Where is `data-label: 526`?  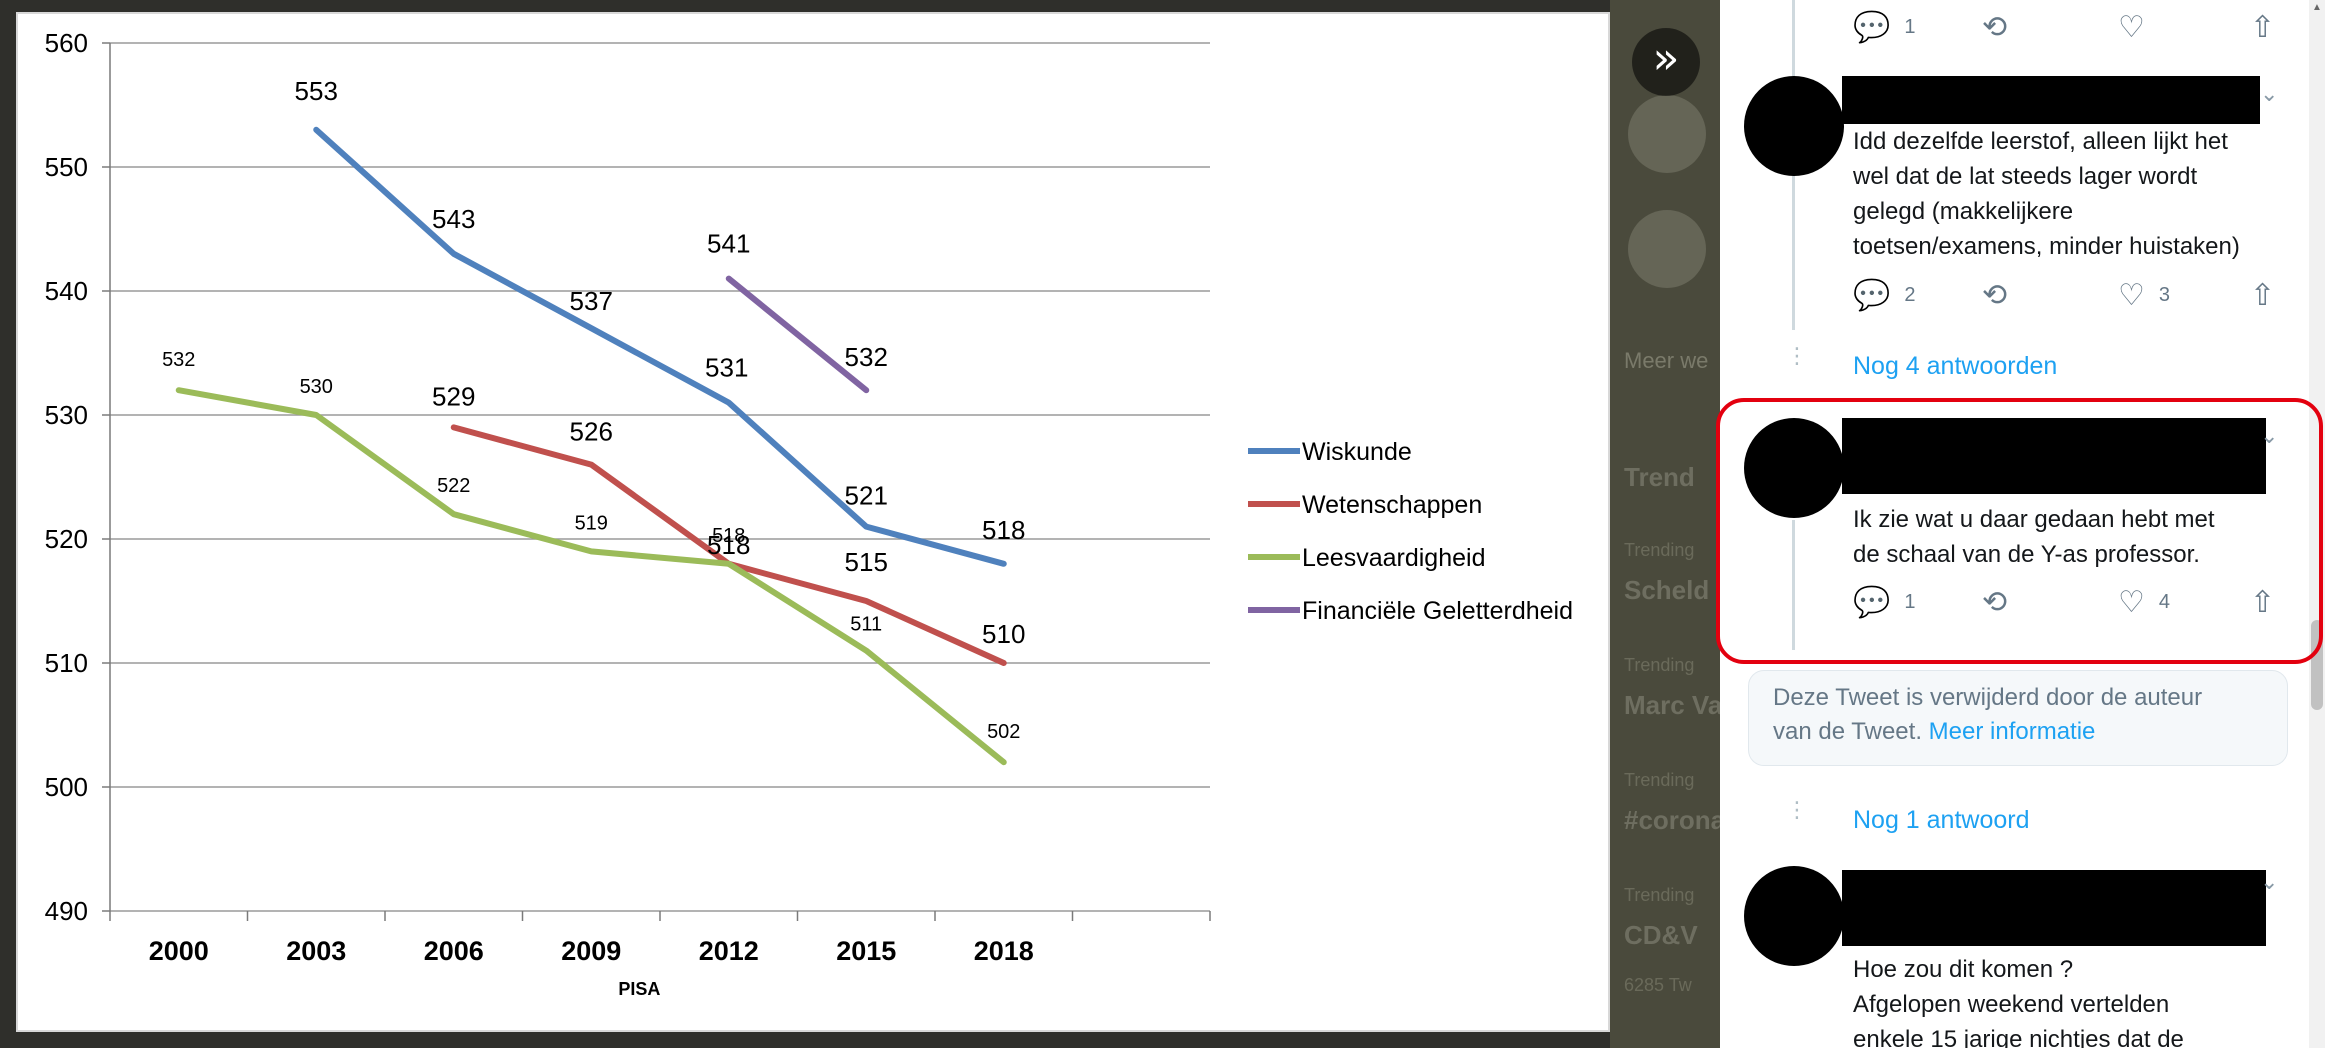 data-label: 526 is located at coordinates (591, 432).